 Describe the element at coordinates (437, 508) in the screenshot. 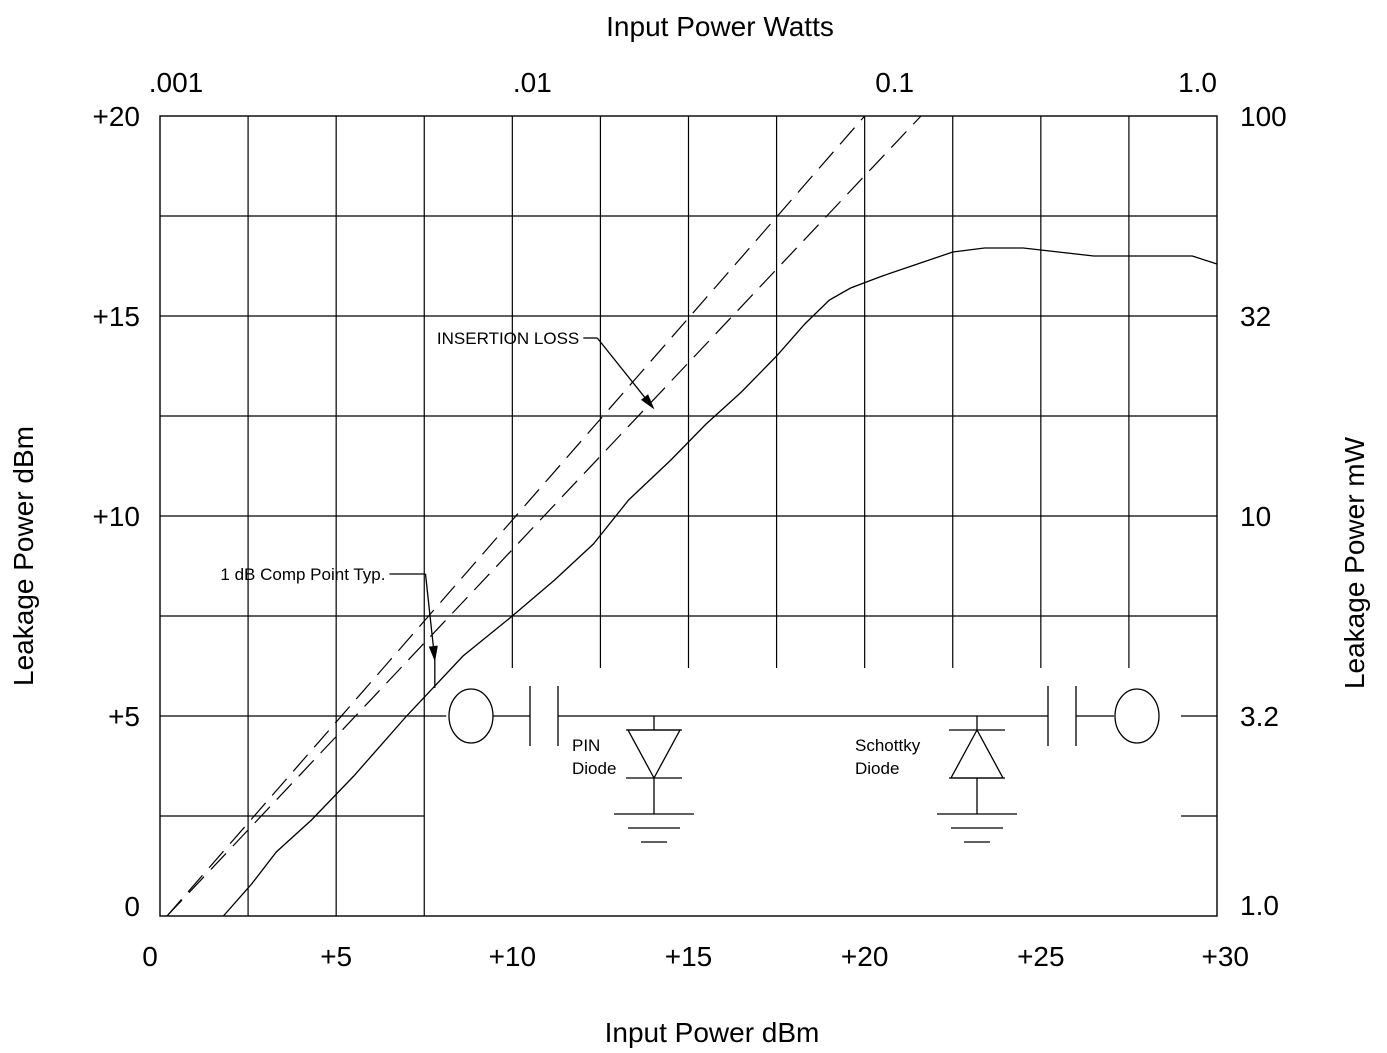

I see `annotations: INSERTION LOSS 1 dB Comp Point Typ.` at that location.